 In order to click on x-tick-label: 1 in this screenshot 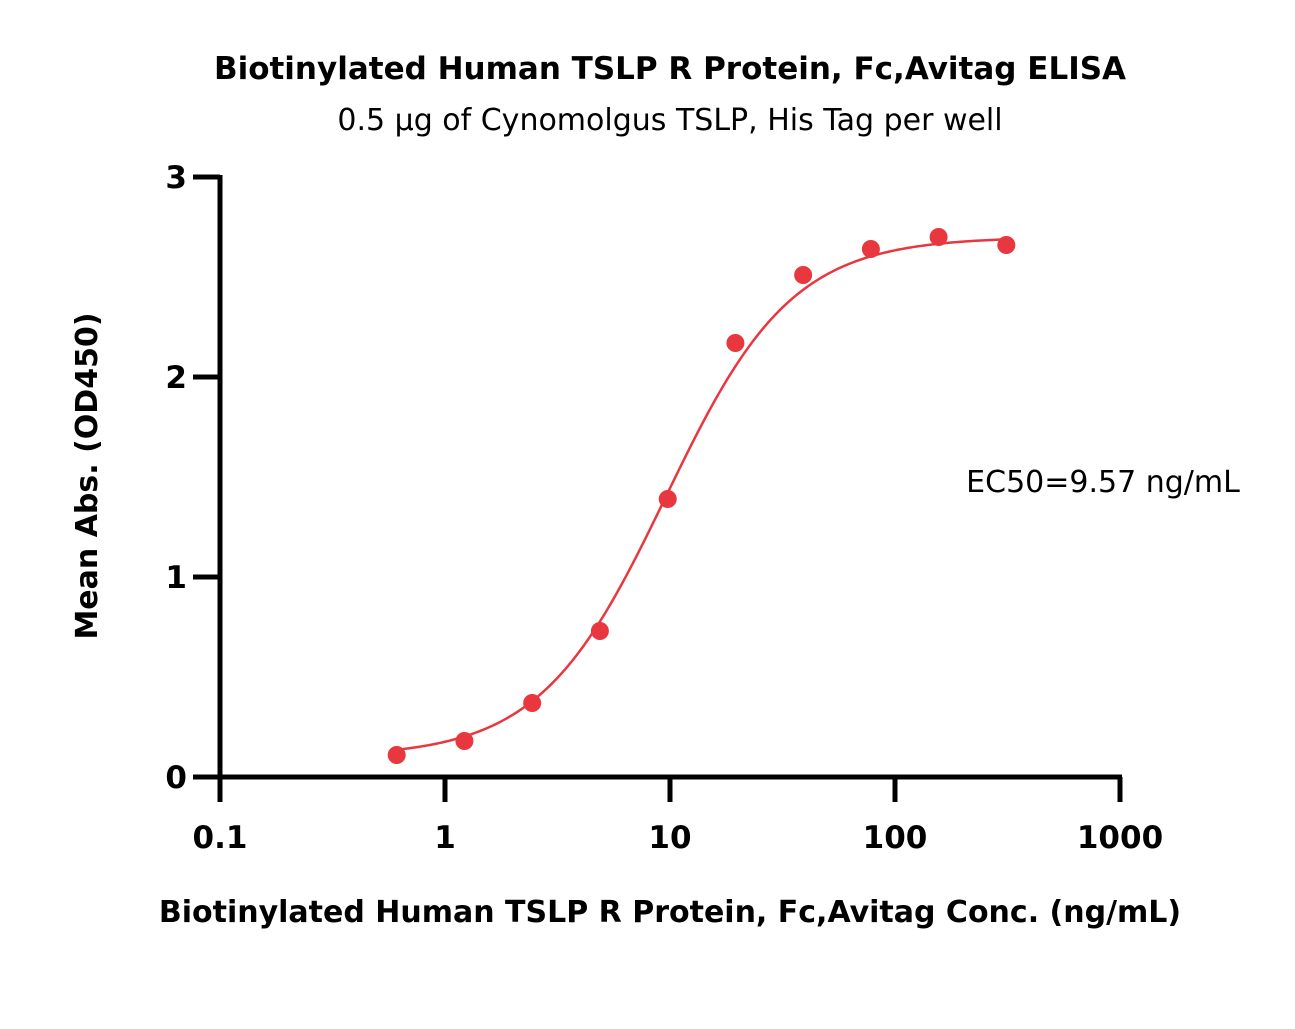, I will do `click(445, 838)`.